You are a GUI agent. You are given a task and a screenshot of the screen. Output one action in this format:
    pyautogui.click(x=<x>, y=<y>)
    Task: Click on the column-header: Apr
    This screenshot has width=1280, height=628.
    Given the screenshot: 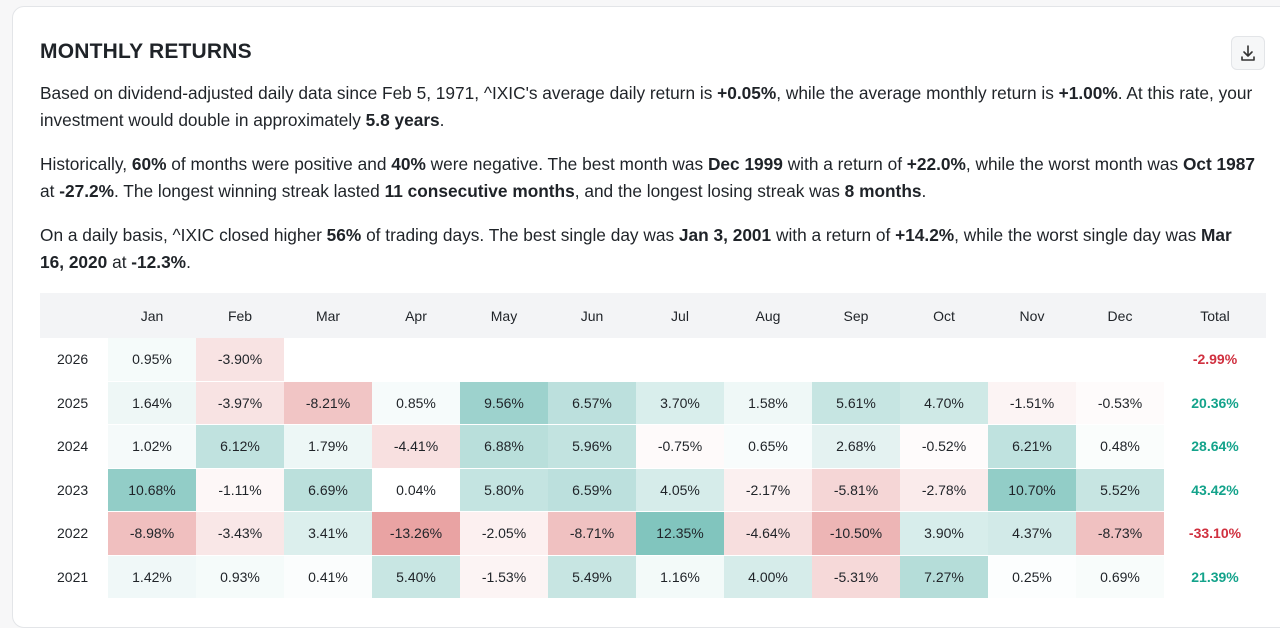 What is the action you would take?
    pyautogui.click(x=416, y=315)
    